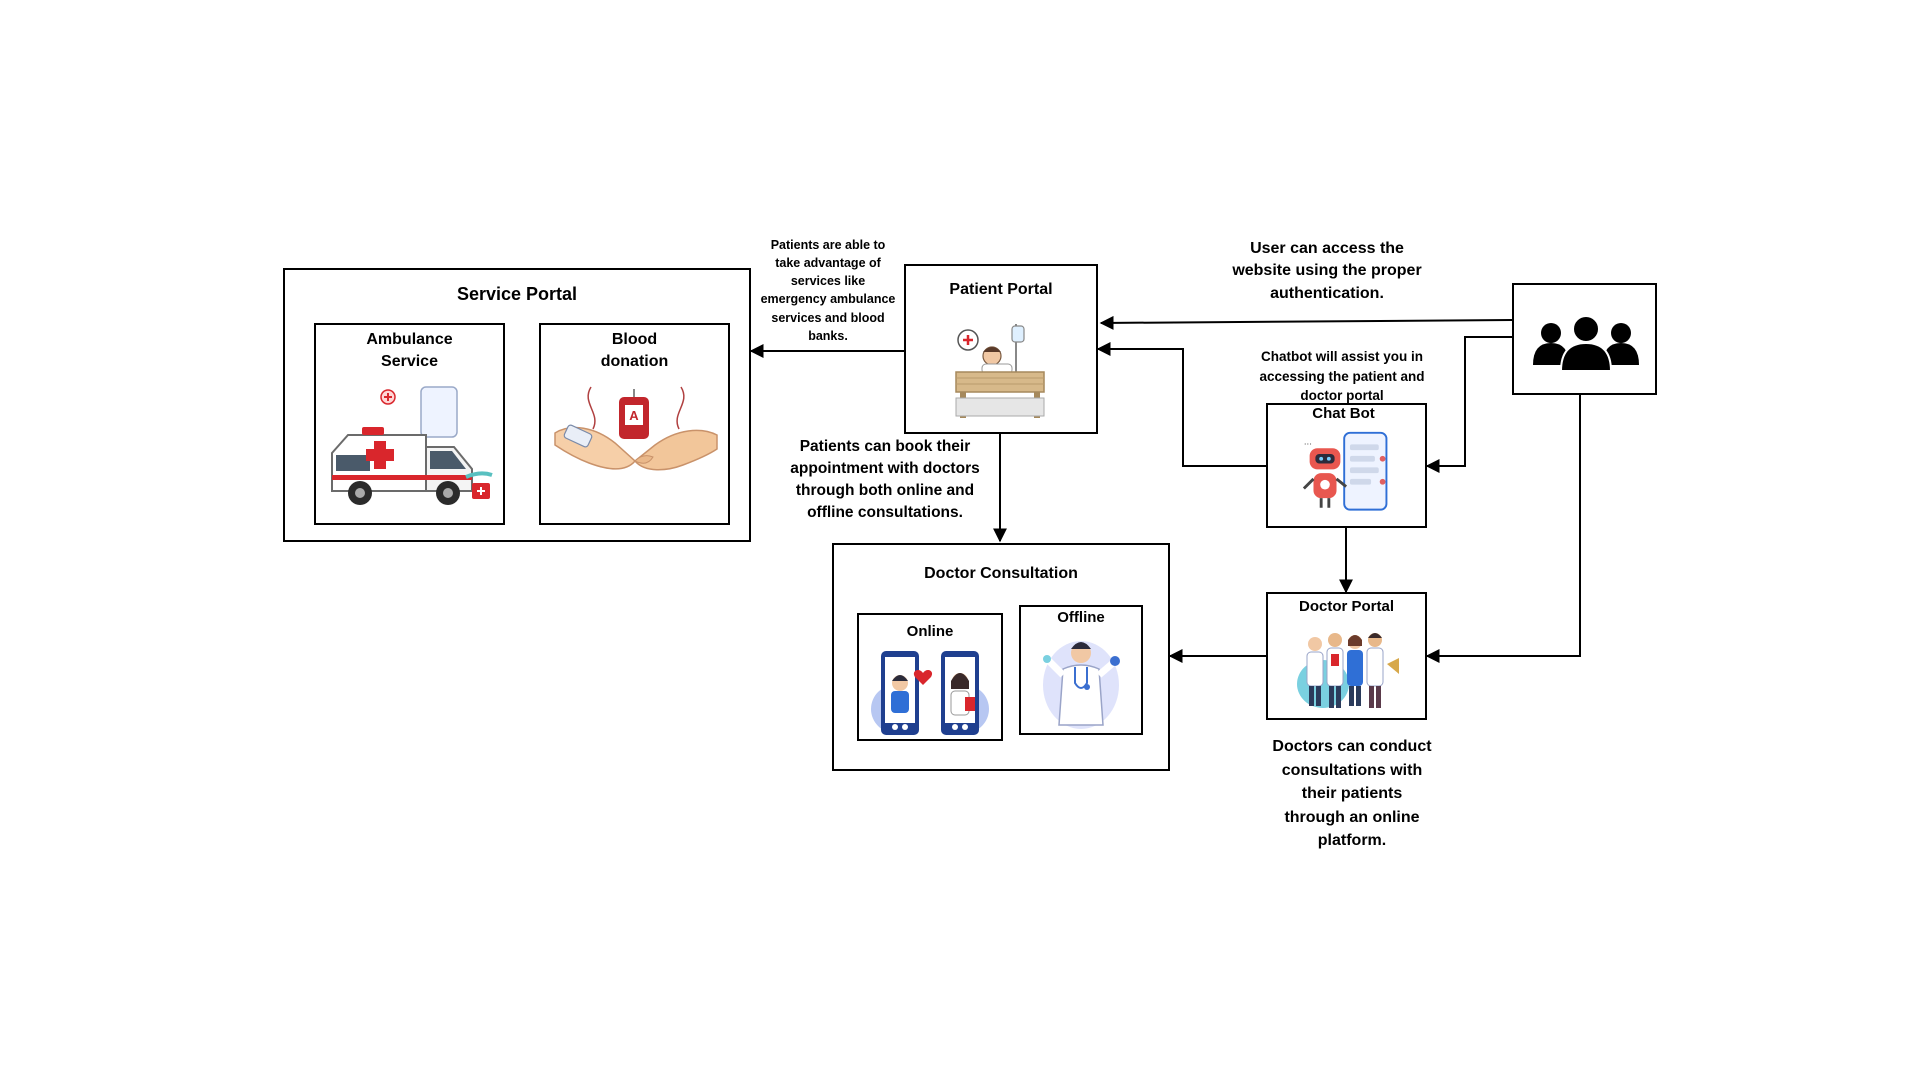 The height and width of the screenshot is (1080, 1920). Describe the element at coordinates (828, 335) in the screenshot. I see `services-note-line: banks.` at that location.